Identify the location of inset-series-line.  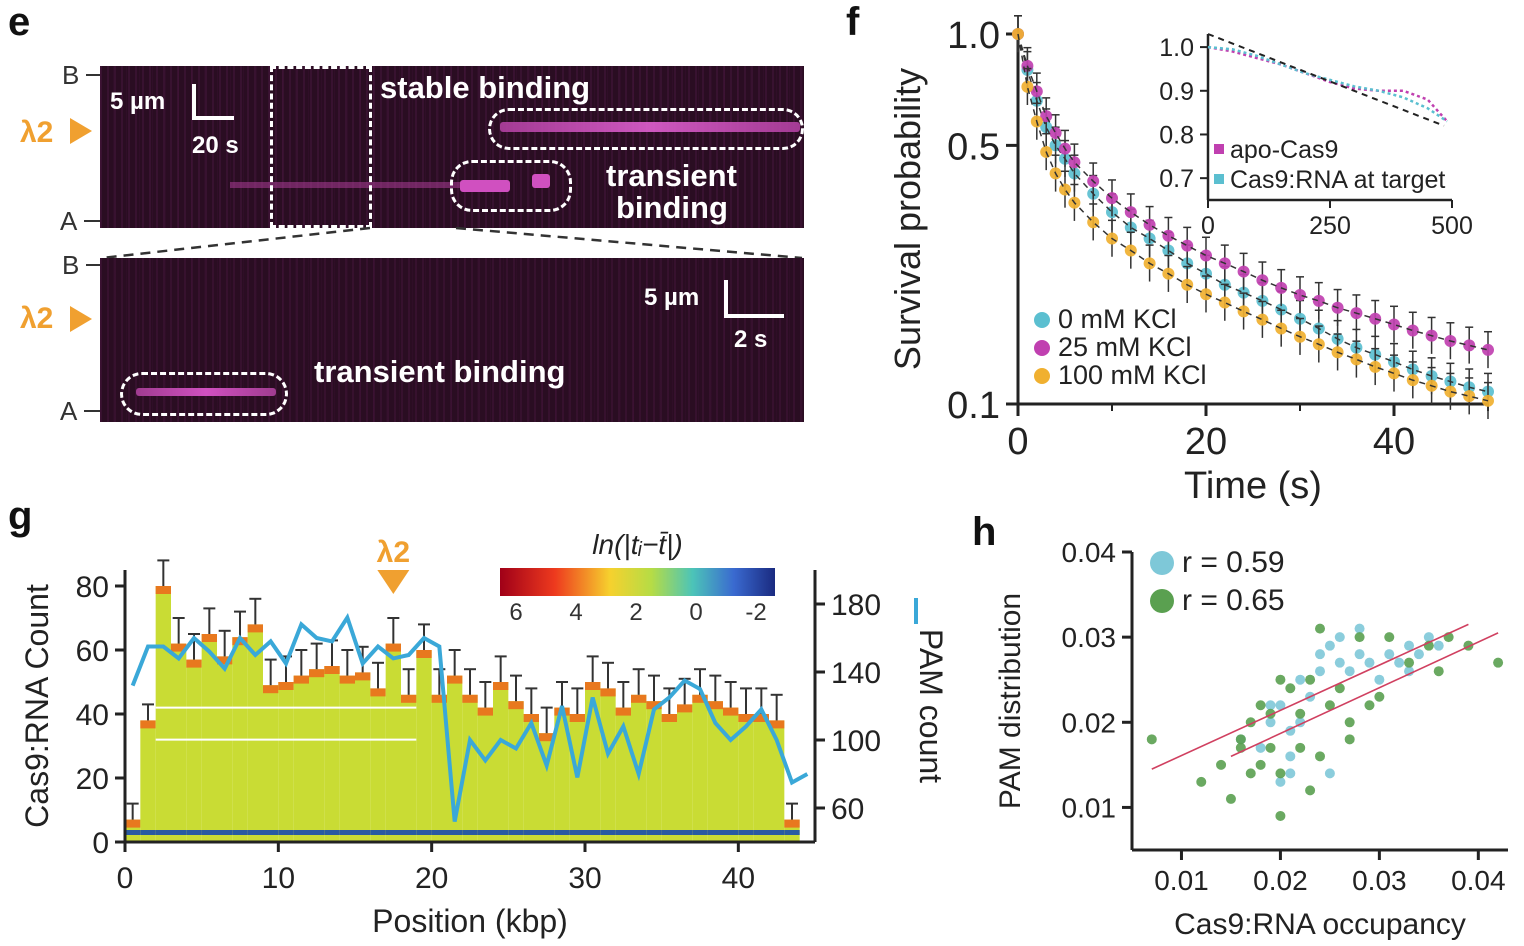
(1328, 84).